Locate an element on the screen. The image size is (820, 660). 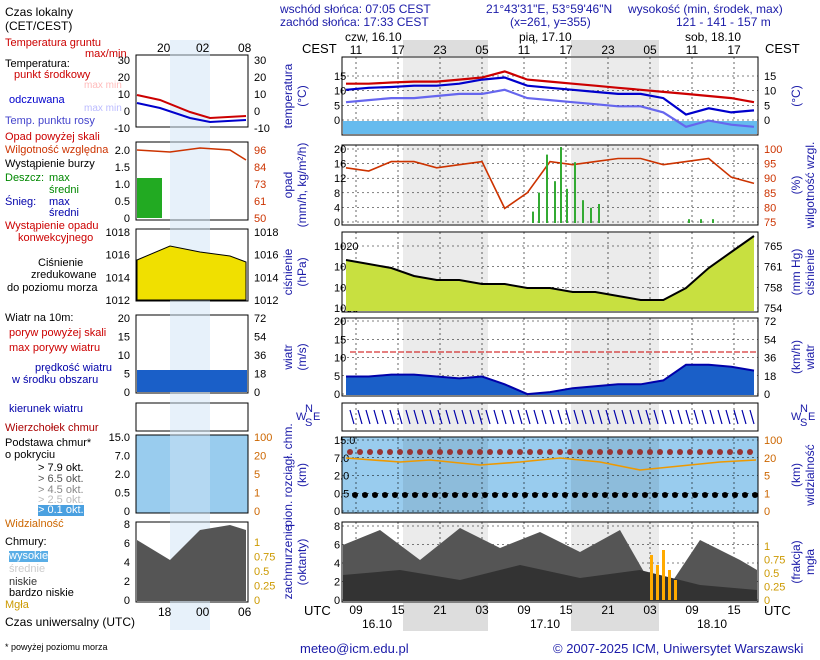
day-2: pią, 17.10 is located at coordinates (545, 37).